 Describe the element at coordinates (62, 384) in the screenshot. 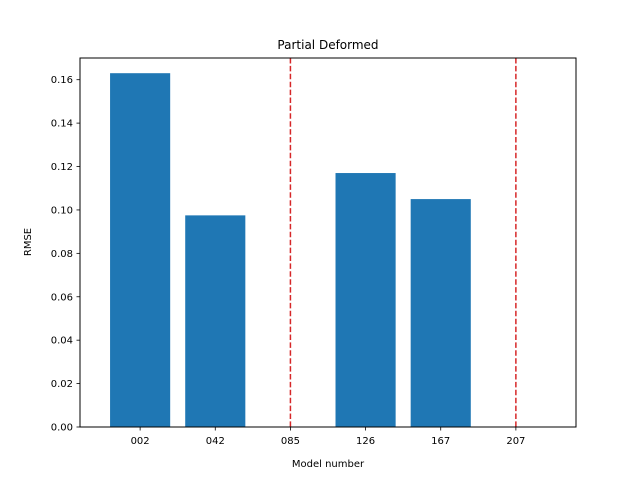

I see `y-tick-label: 0.02` at that location.